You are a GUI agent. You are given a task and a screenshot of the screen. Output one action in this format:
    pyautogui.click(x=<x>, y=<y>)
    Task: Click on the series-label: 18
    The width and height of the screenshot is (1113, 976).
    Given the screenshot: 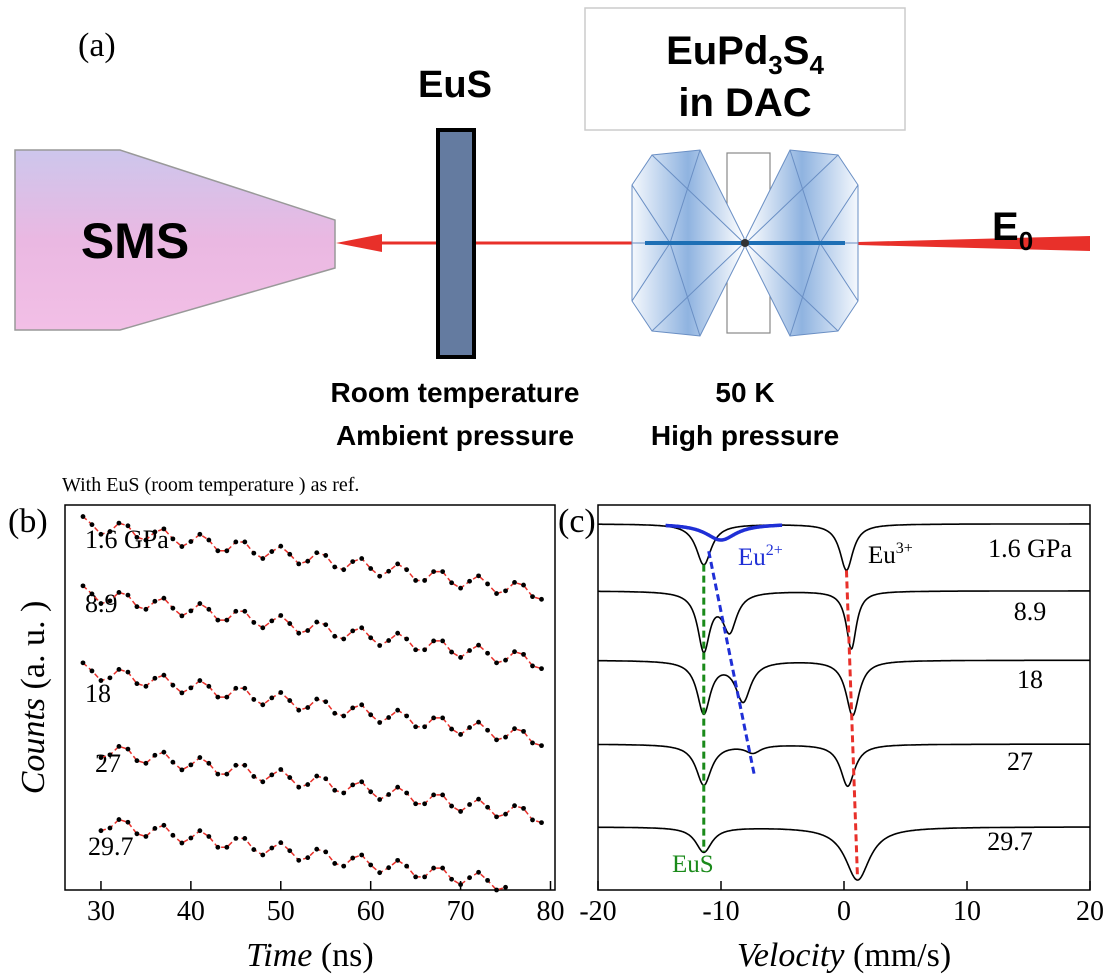 What is the action you would take?
    pyautogui.click(x=1030, y=679)
    